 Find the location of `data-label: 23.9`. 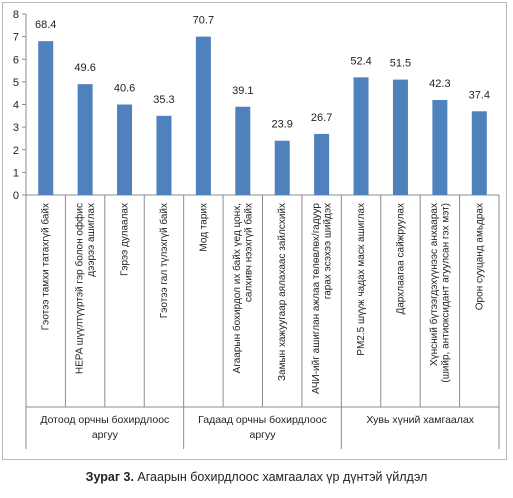

data-label: 23.9 is located at coordinates (281, 125).